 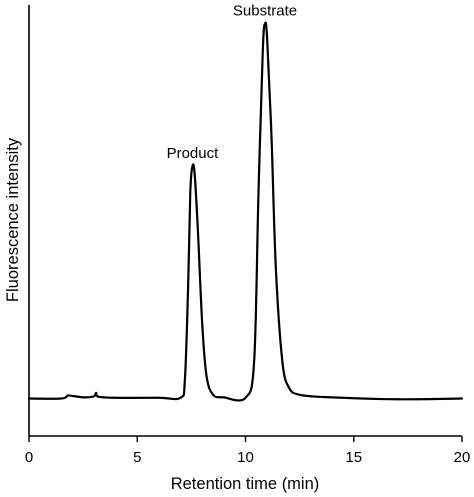 I want to click on x-tick-label: 5, so click(x=137, y=457).